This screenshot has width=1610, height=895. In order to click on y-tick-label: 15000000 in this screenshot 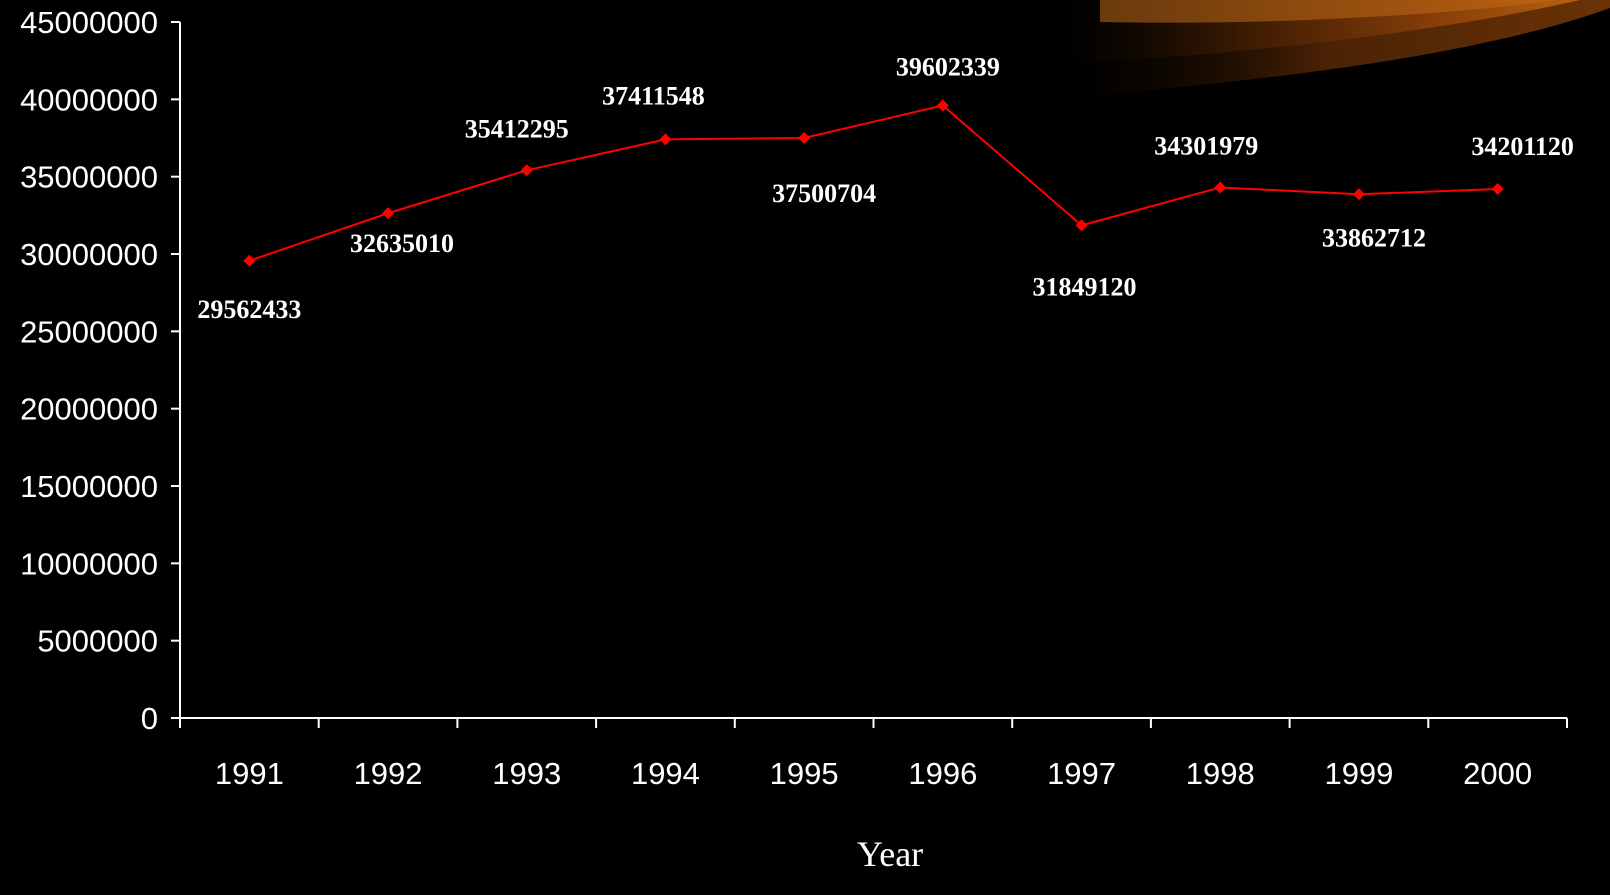, I will do `click(89, 486)`.